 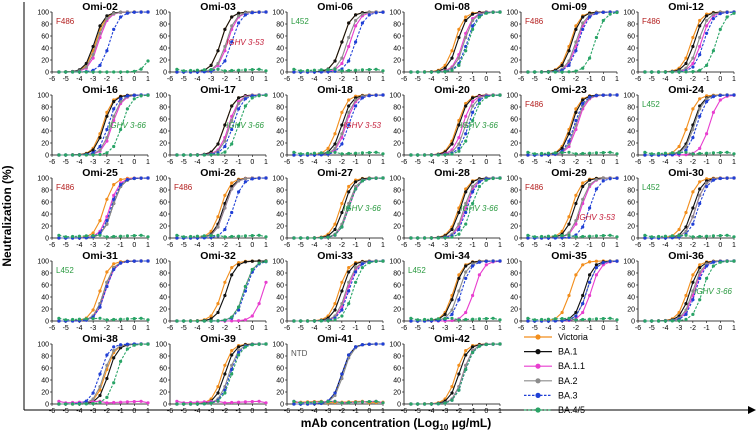 What do you see at coordinates (47, 72) in the screenshot?
I see `y-tick-label: 0` at bounding box center [47, 72].